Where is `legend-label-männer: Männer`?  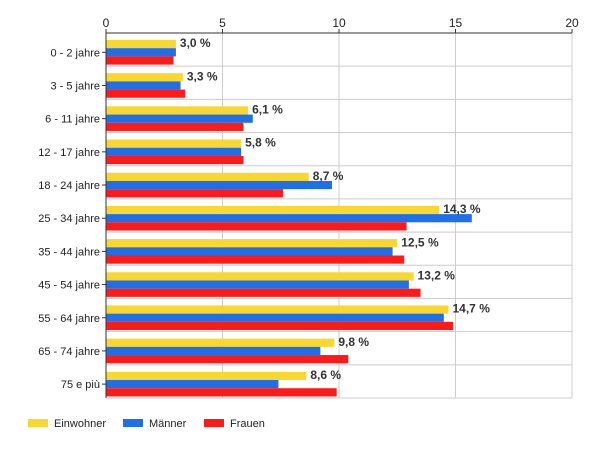 legend-label-männer: Männer is located at coordinates (168, 424).